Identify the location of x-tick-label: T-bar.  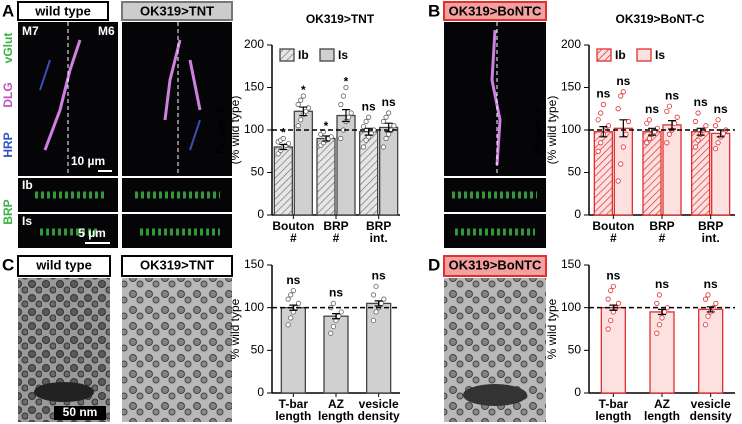
(294, 404).